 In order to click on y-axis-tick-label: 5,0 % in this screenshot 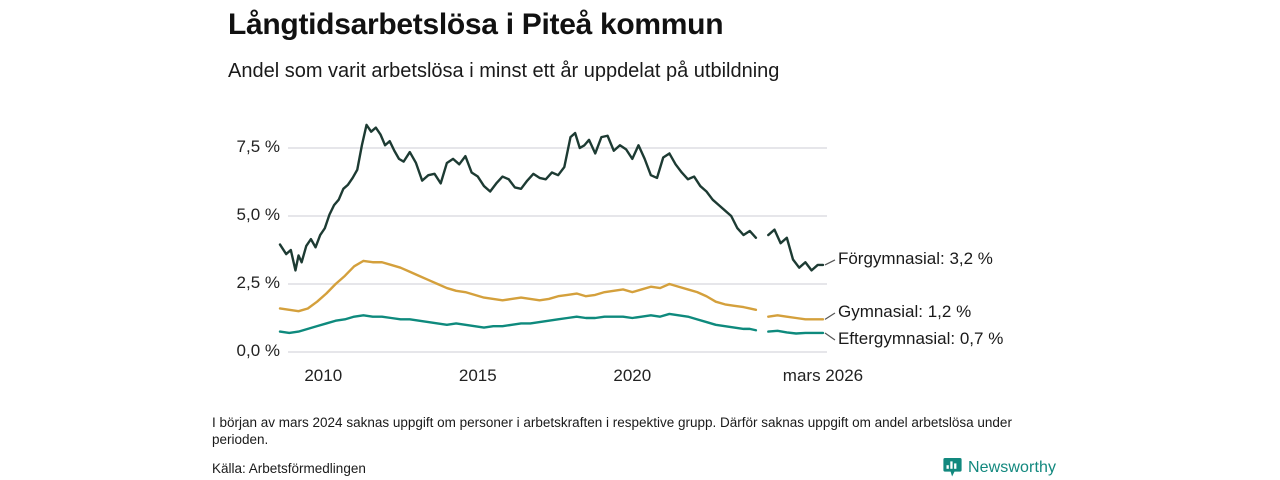, I will do `click(258, 214)`.